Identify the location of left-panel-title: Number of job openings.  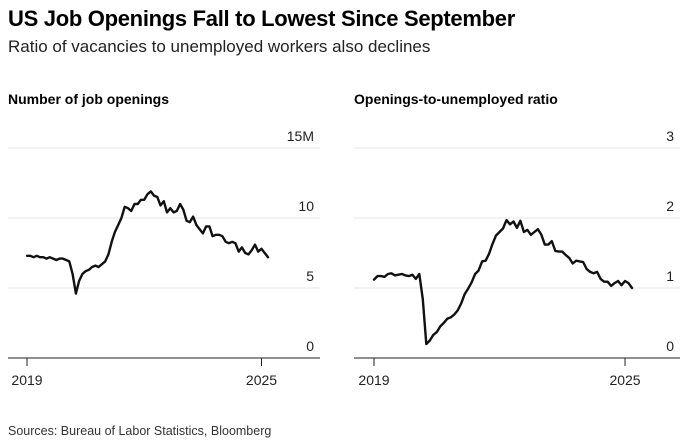
(88, 99).